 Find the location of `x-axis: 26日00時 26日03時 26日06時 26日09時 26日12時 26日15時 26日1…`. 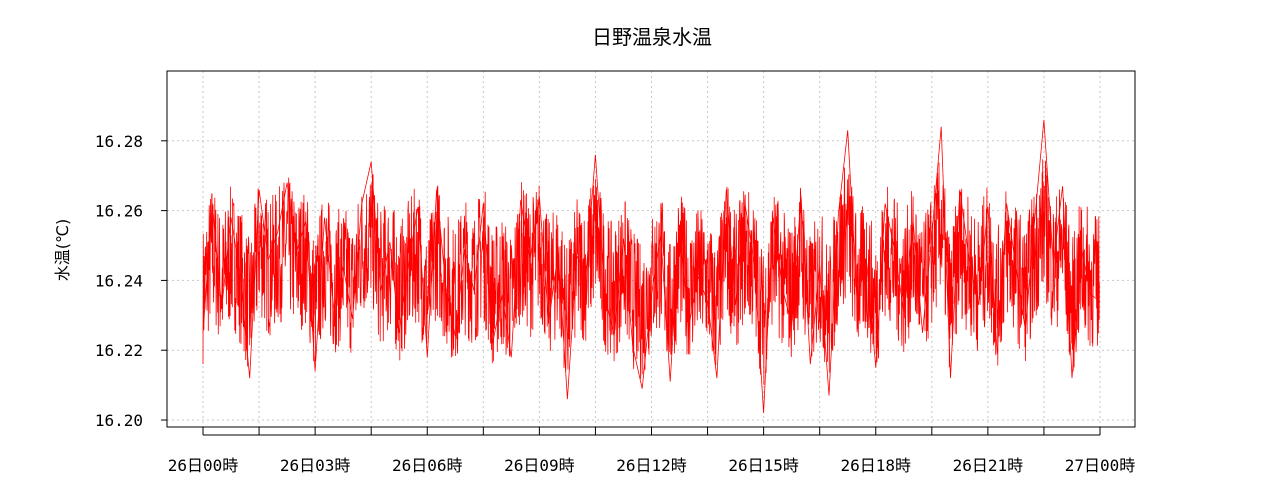

x-axis: 26日00時 26日03時 26日06時 26日09時 26日12時 26日15時 26日1… is located at coordinates (652, 451).